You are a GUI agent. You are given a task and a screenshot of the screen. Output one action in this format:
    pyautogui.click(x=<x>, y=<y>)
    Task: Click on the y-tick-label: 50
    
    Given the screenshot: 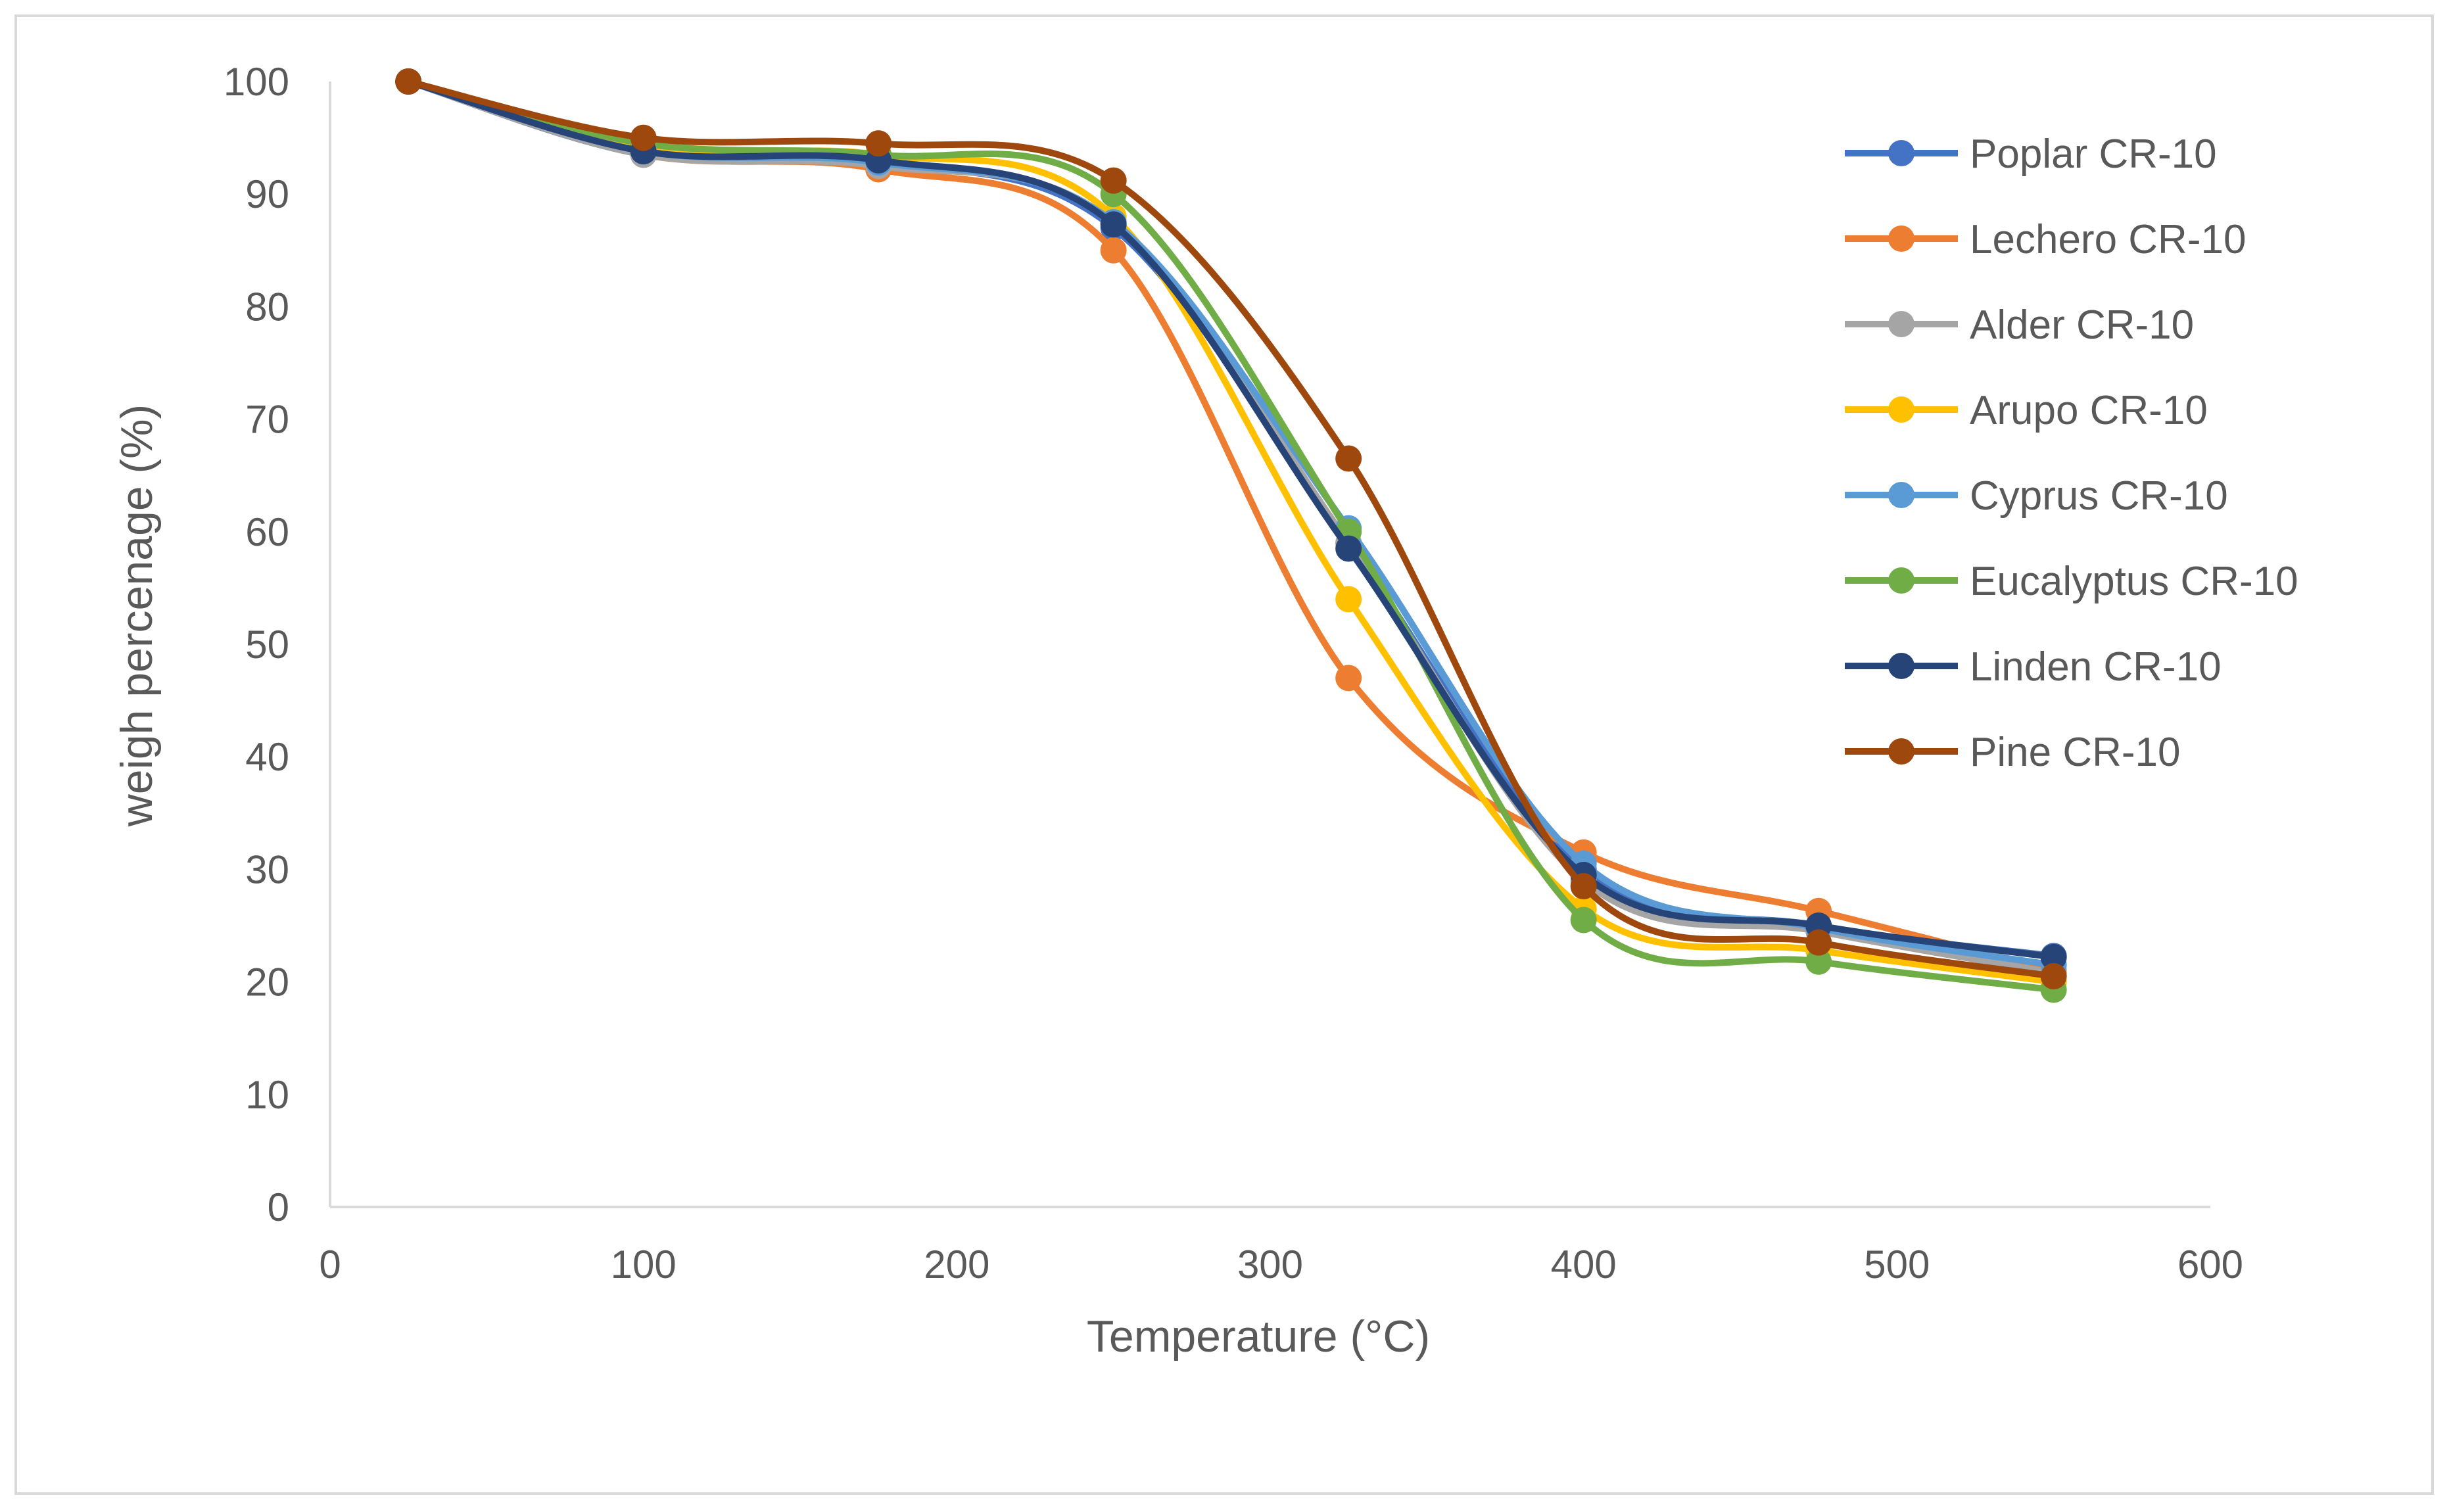 What is the action you would take?
    pyautogui.click(x=267, y=645)
    